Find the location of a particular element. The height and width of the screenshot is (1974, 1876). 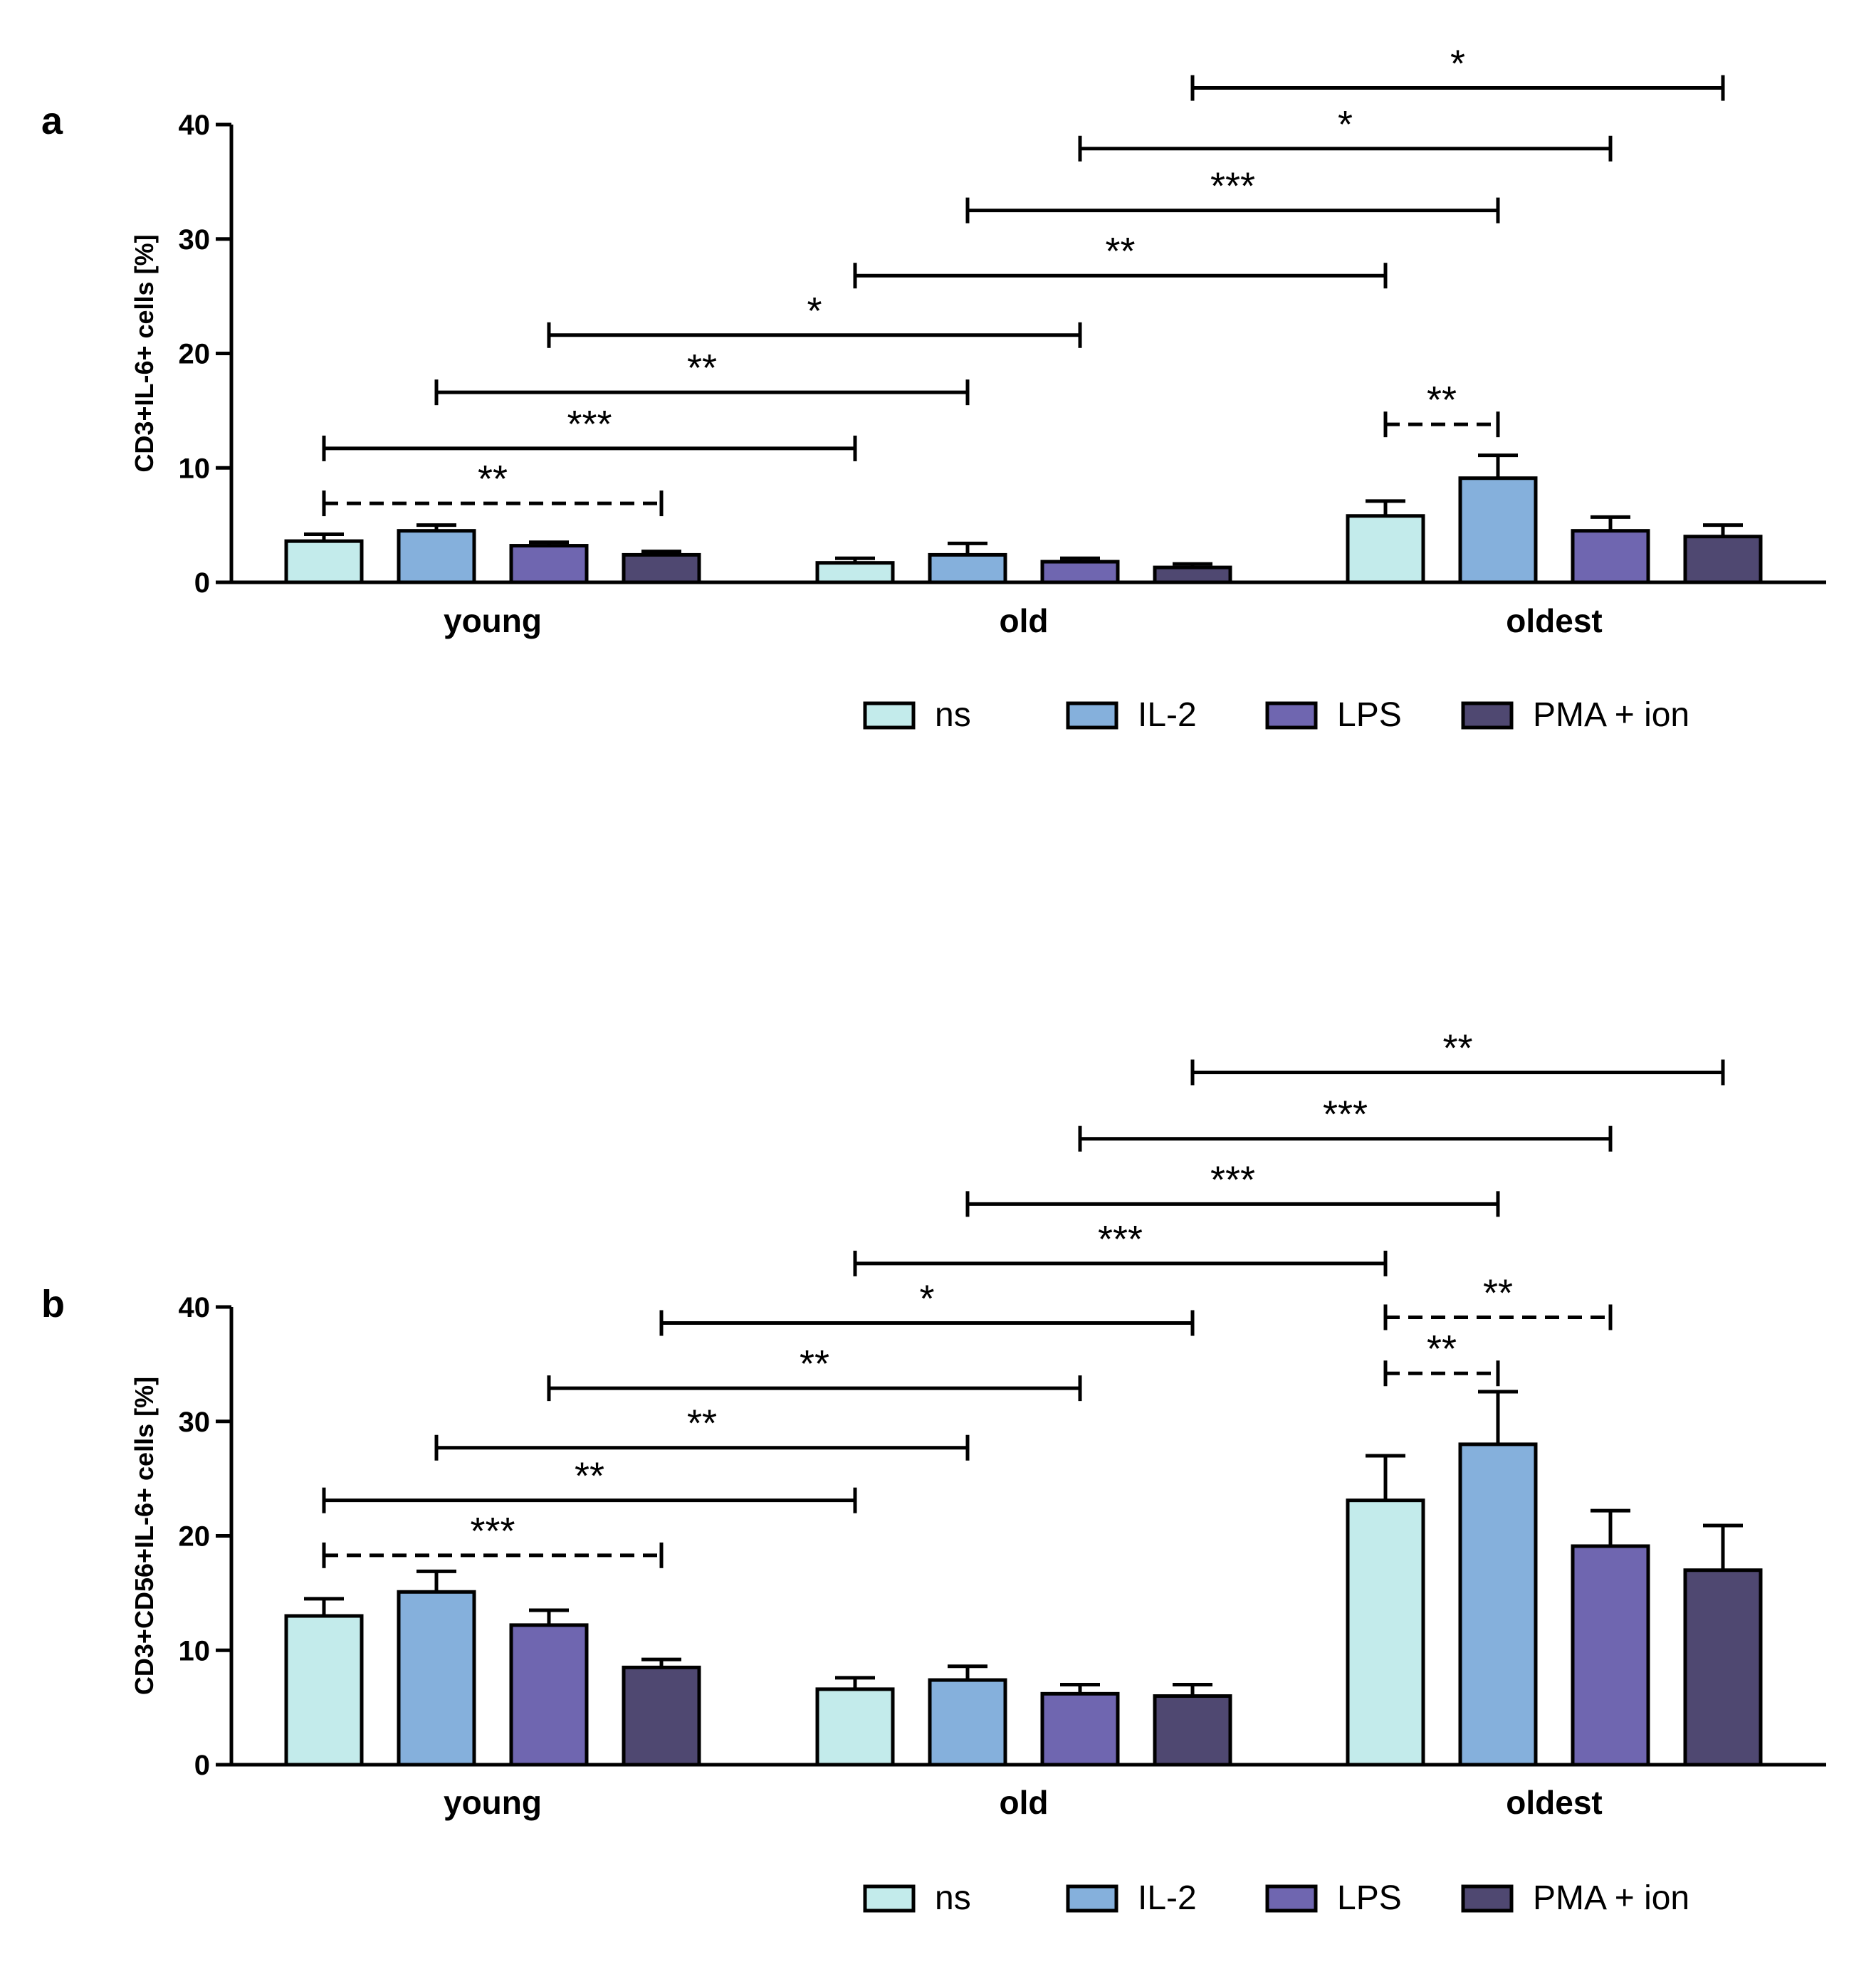

y-axis-label: CD3+CD56+IL-6+ cells [%] is located at coordinates (144, 1536).